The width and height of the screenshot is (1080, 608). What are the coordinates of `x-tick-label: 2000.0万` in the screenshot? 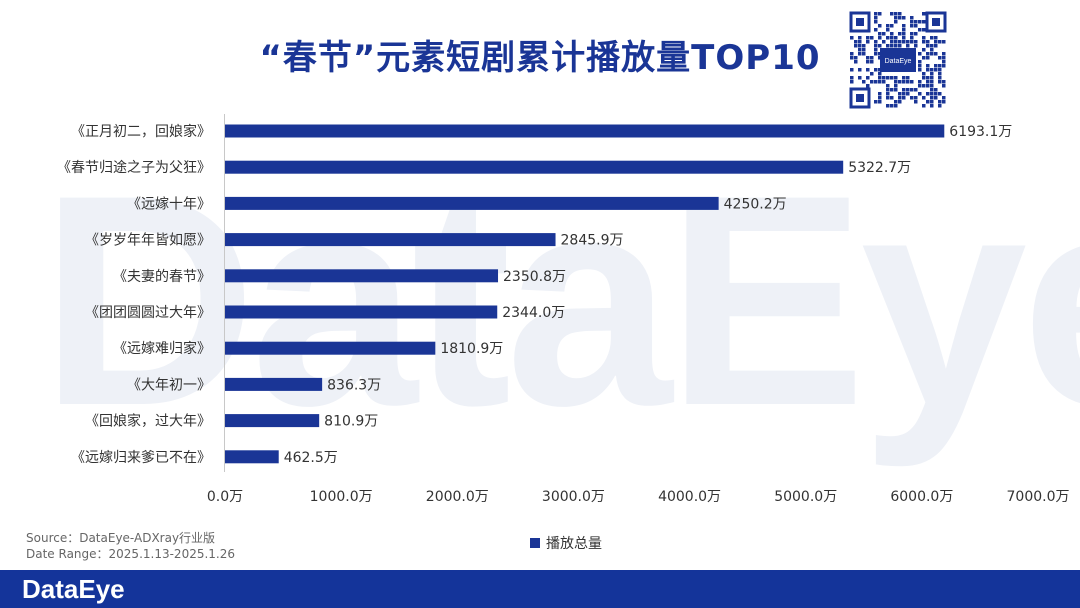 It's located at (457, 497).